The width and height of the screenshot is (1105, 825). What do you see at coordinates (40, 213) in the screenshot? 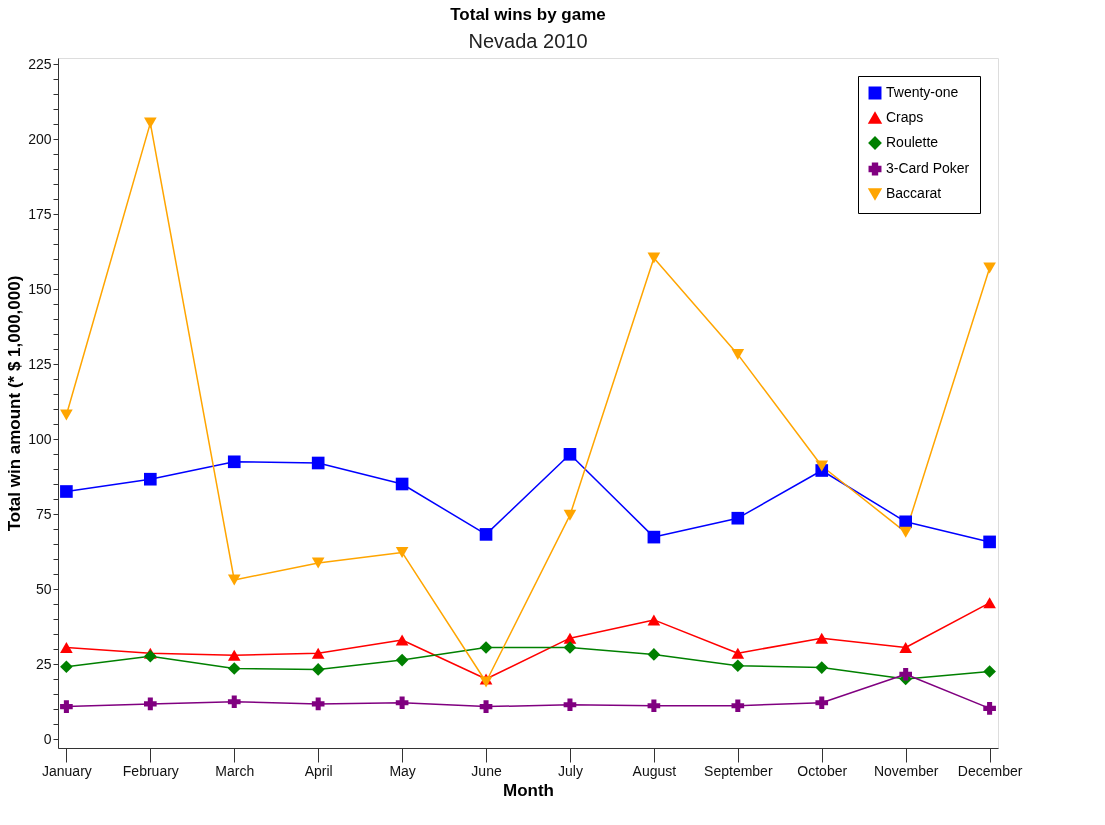
I see `y-tick-label: 175` at bounding box center [40, 213].